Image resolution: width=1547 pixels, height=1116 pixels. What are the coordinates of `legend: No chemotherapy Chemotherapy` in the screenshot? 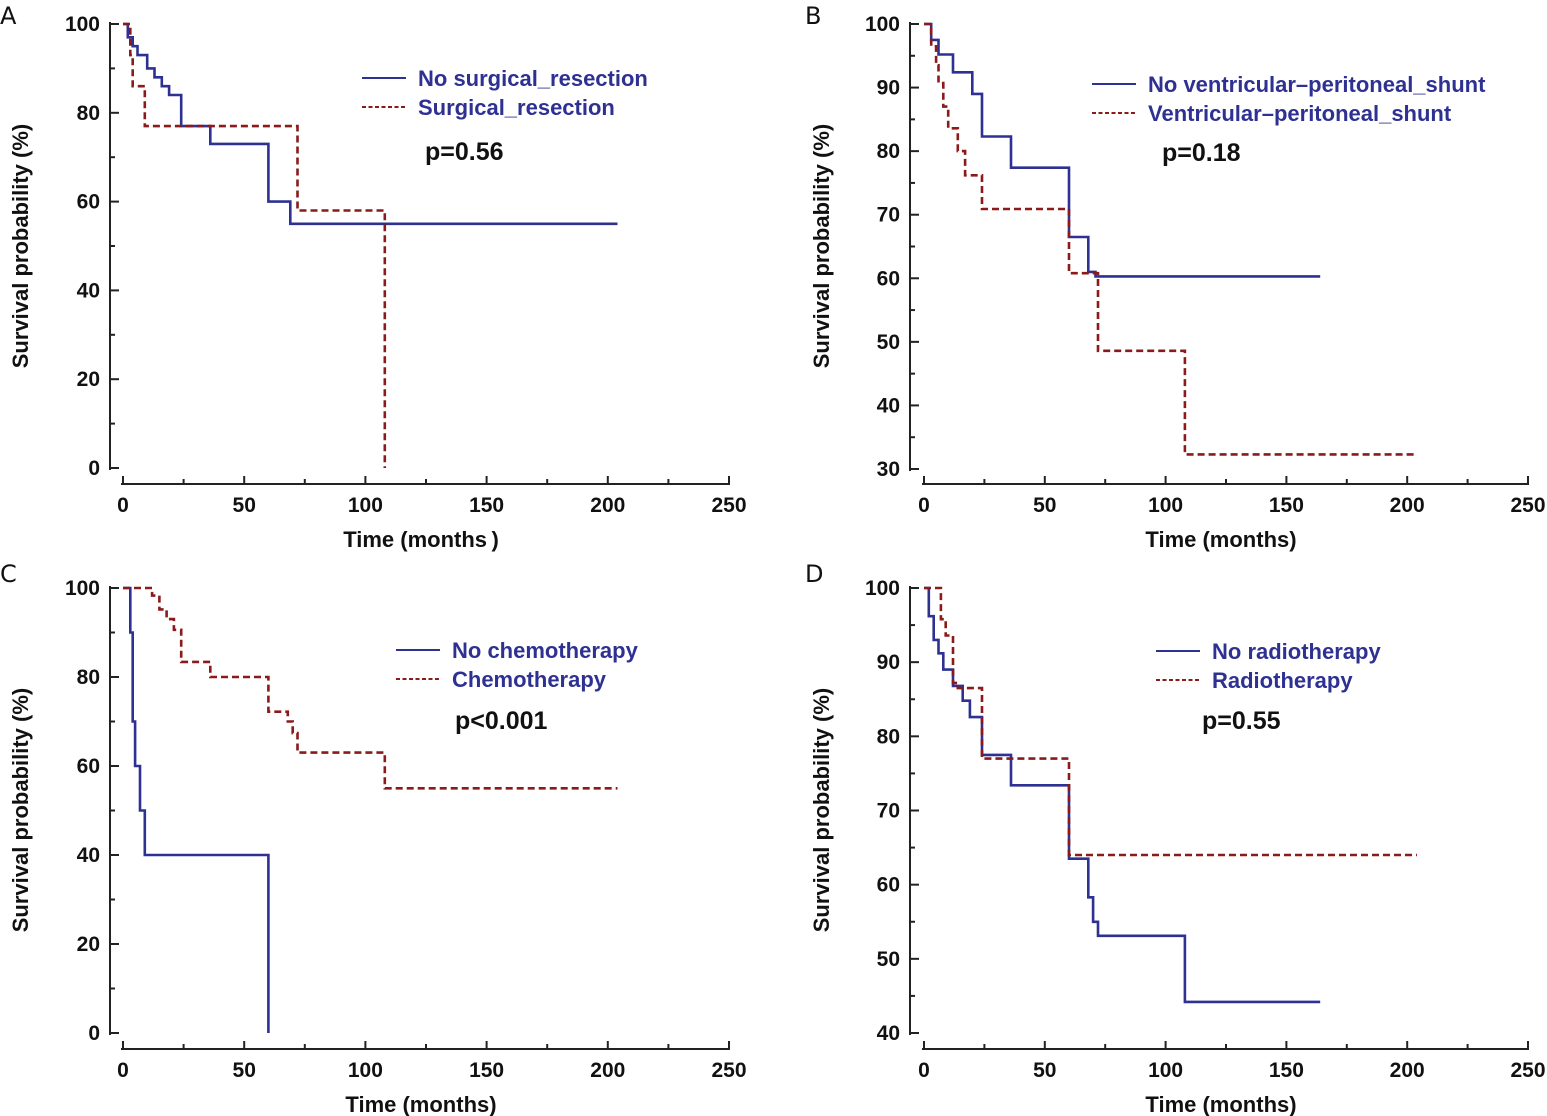 It's located at (517, 665).